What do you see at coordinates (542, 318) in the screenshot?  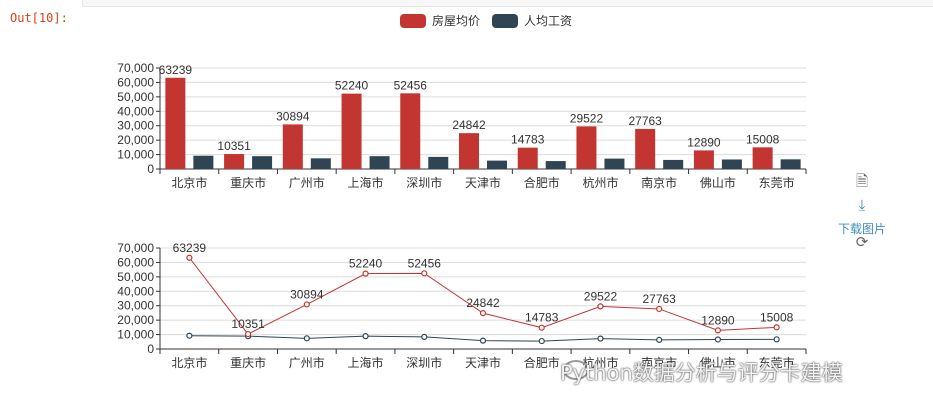 I see `chart2-data-label: 14783` at bounding box center [542, 318].